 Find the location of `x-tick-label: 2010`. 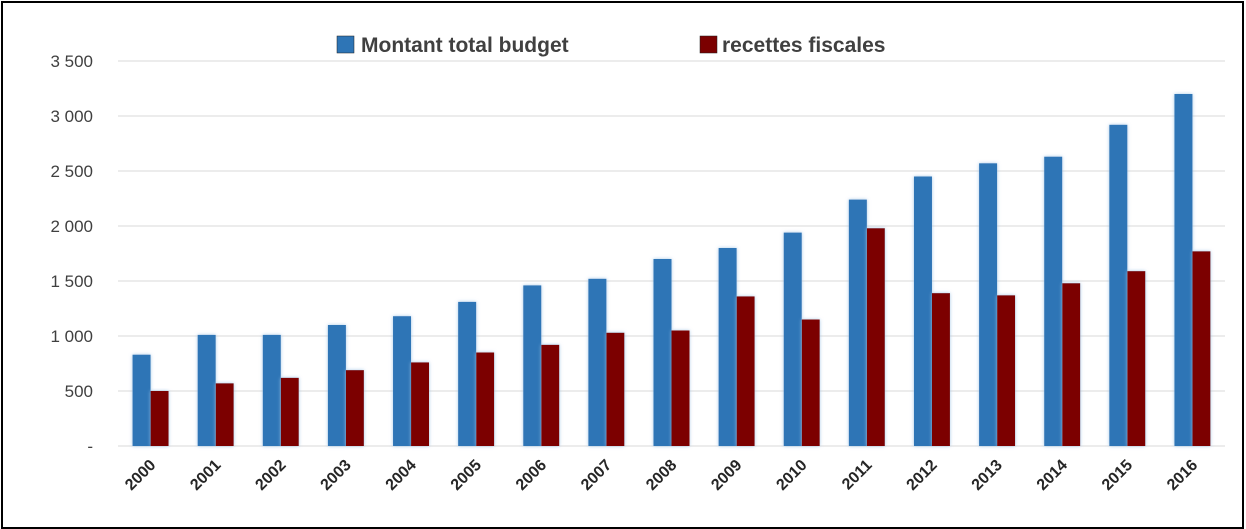

x-tick-label: 2010 is located at coordinates (791, 475).